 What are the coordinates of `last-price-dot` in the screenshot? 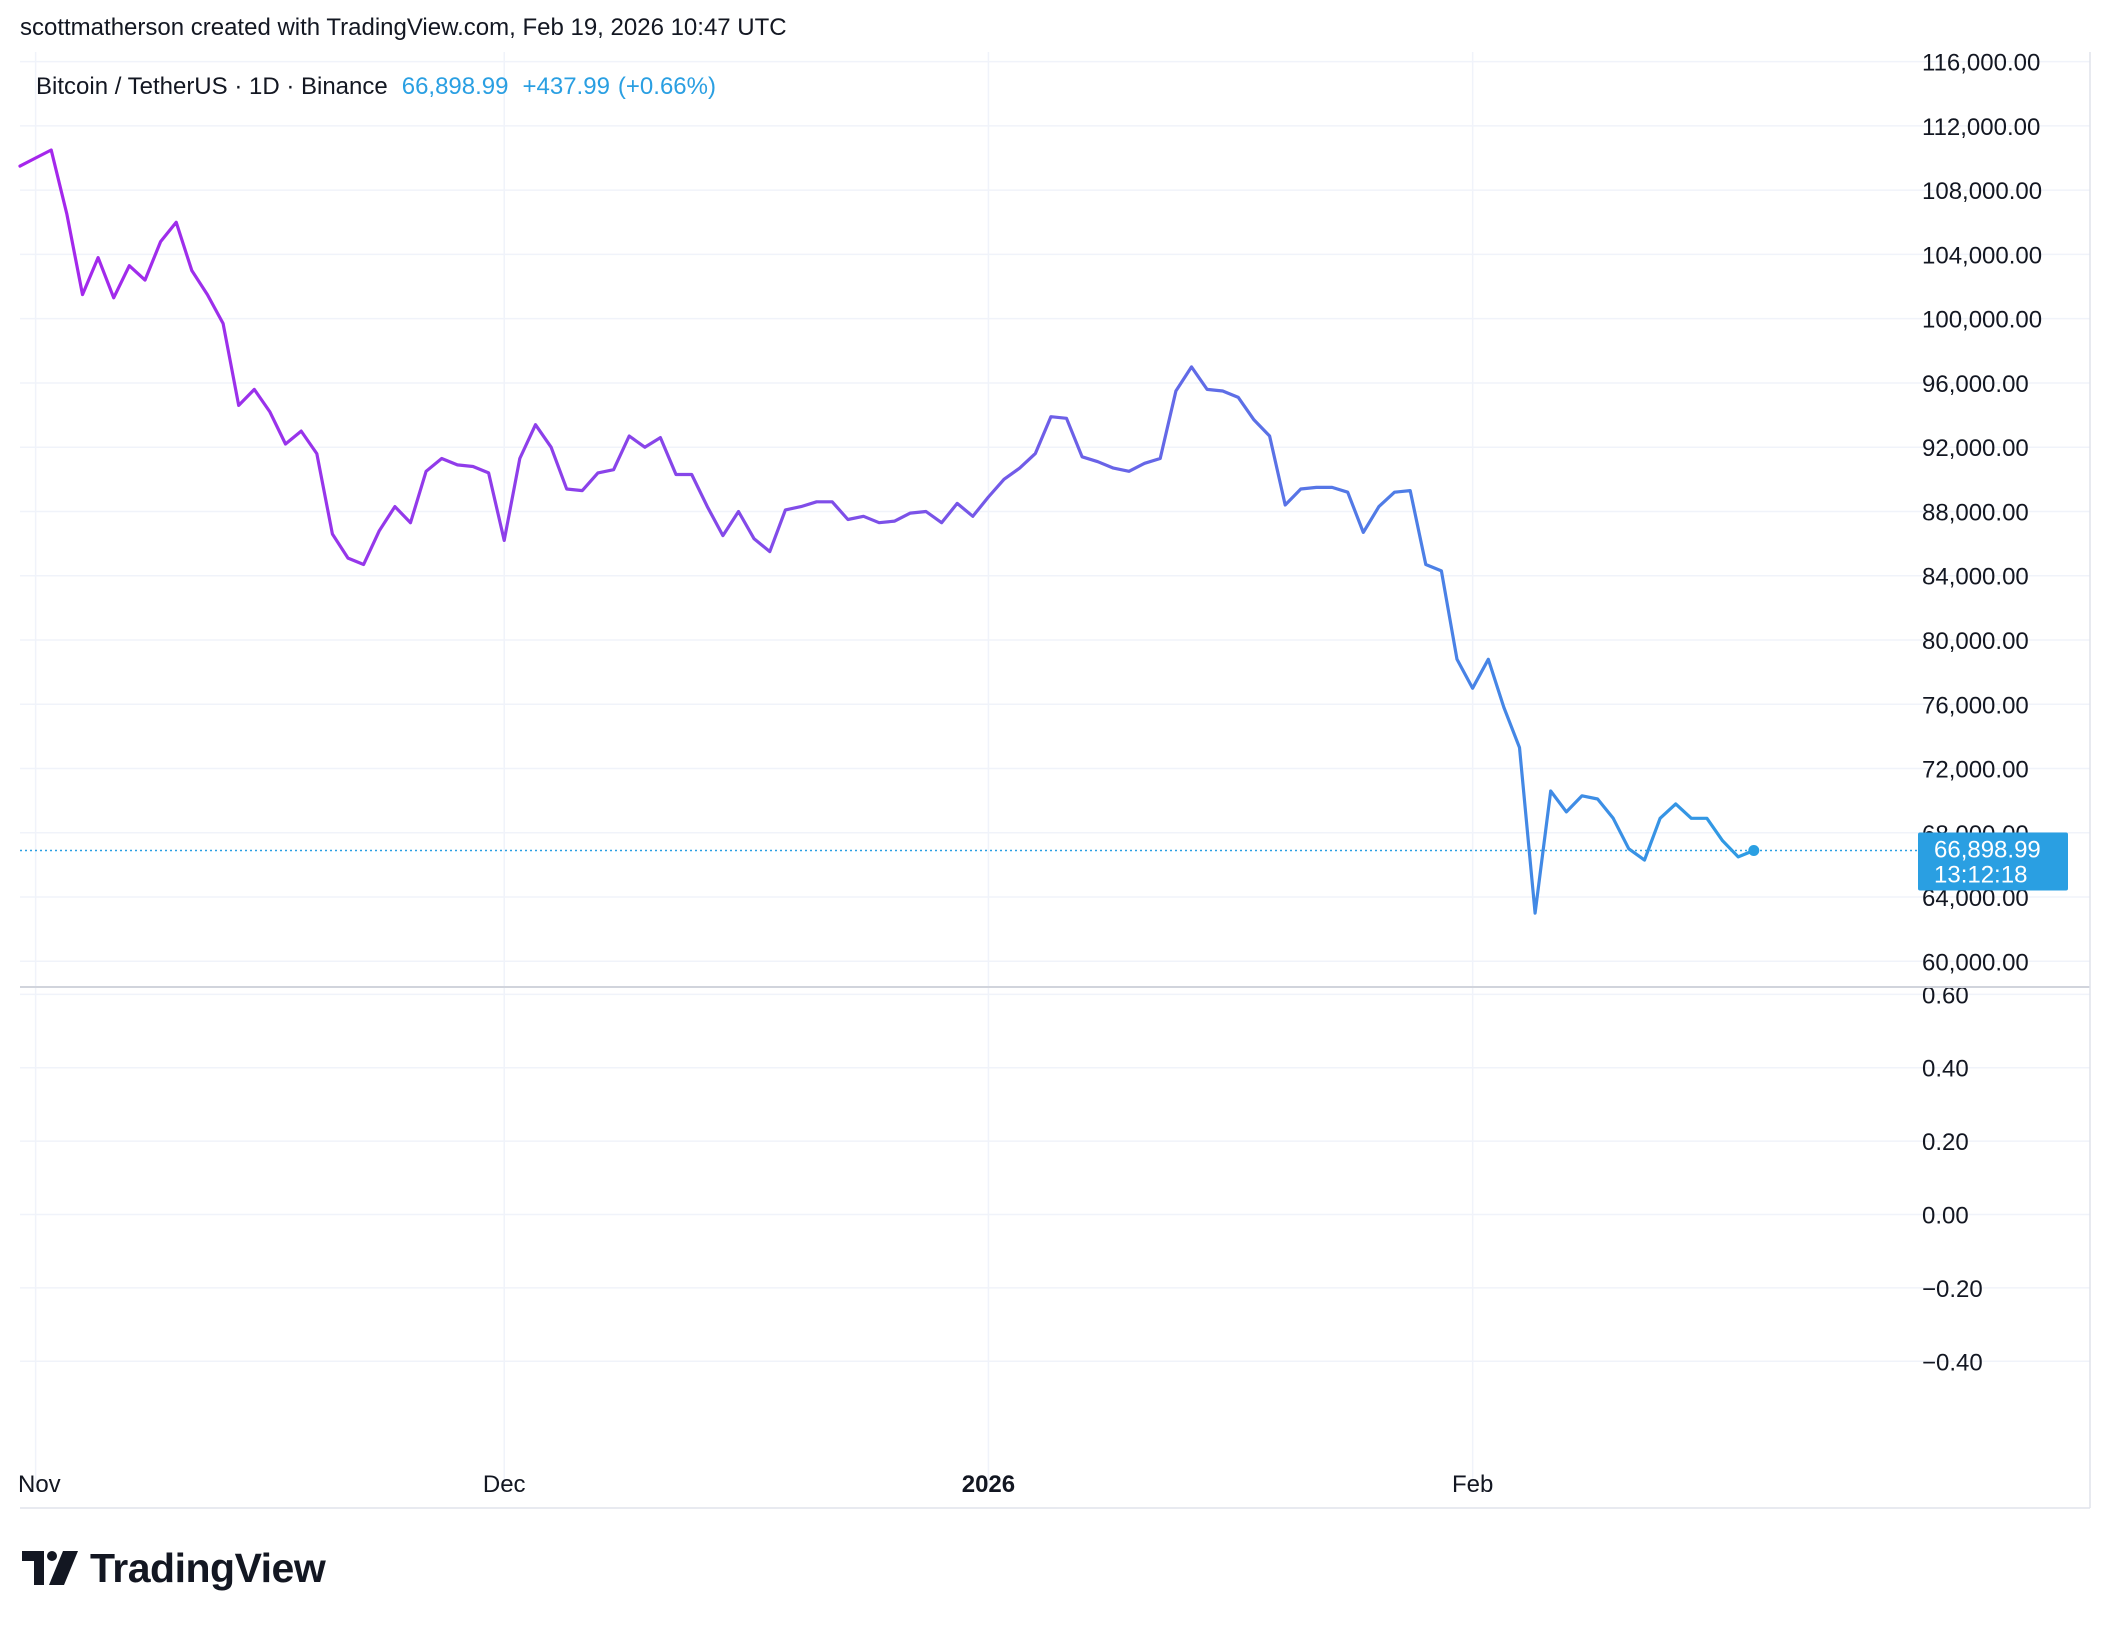 It's located at (1754, 850).